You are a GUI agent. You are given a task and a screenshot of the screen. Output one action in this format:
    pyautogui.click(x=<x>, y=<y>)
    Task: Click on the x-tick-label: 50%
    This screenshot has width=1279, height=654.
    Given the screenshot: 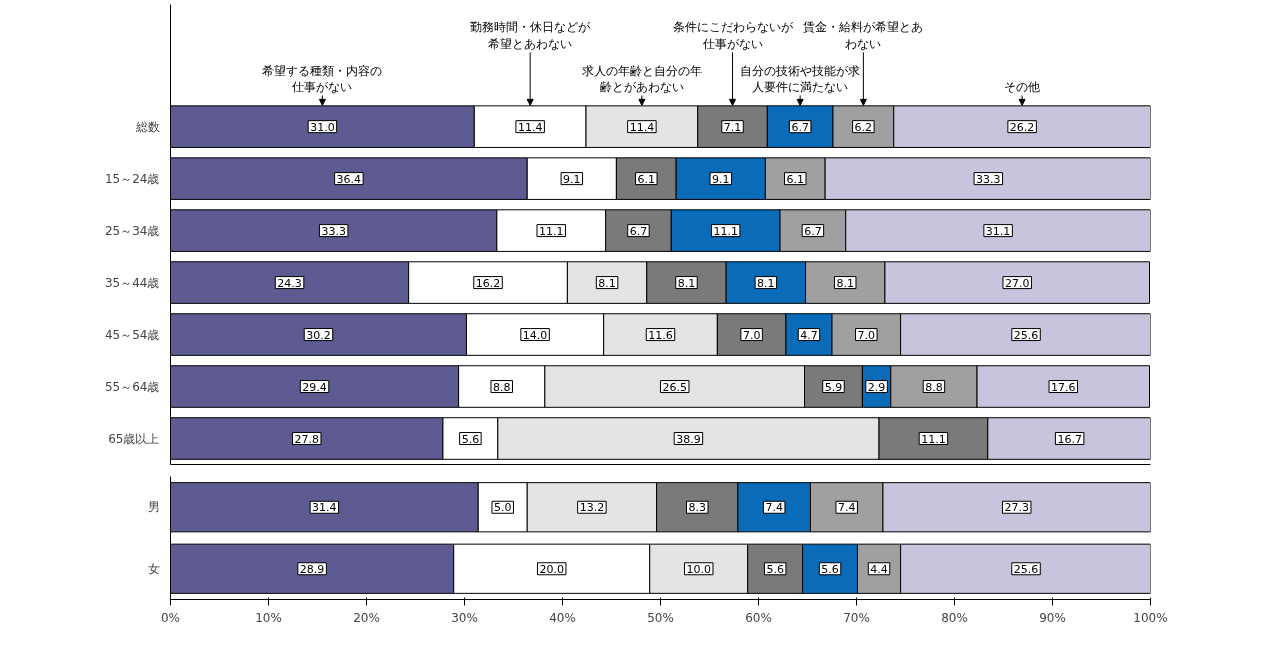 What is the action you would take?
    pyautogui.click(x=660, y=617)
    